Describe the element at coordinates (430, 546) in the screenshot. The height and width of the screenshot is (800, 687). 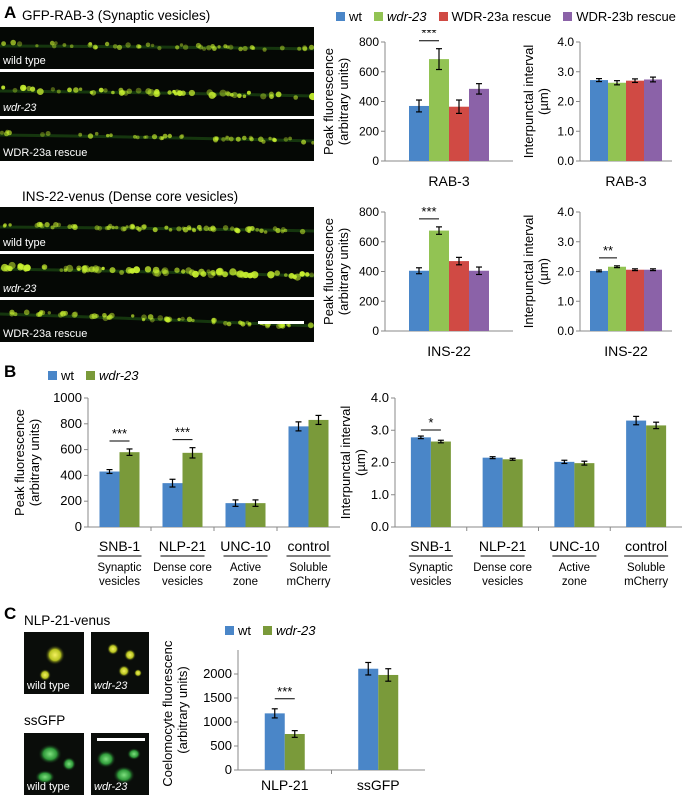
I see `x-tick-label: SNB-1` at that location.